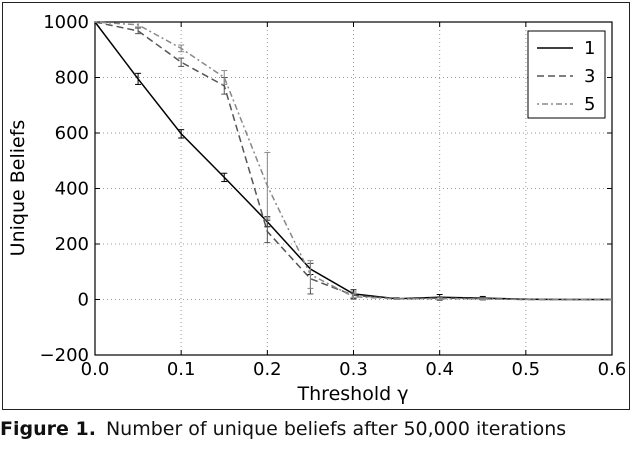  I want to click on x-tick-label: 0.1, so click(181, 369).